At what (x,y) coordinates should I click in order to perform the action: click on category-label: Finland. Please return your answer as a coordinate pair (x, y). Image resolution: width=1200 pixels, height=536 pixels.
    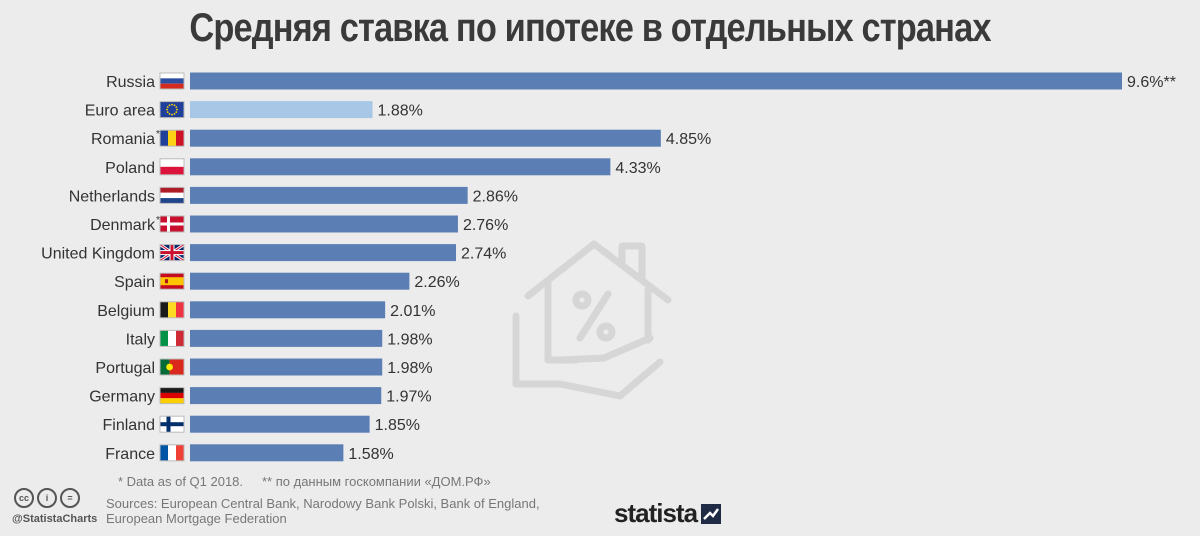
    Looking at the image, I should click on (129, 425).